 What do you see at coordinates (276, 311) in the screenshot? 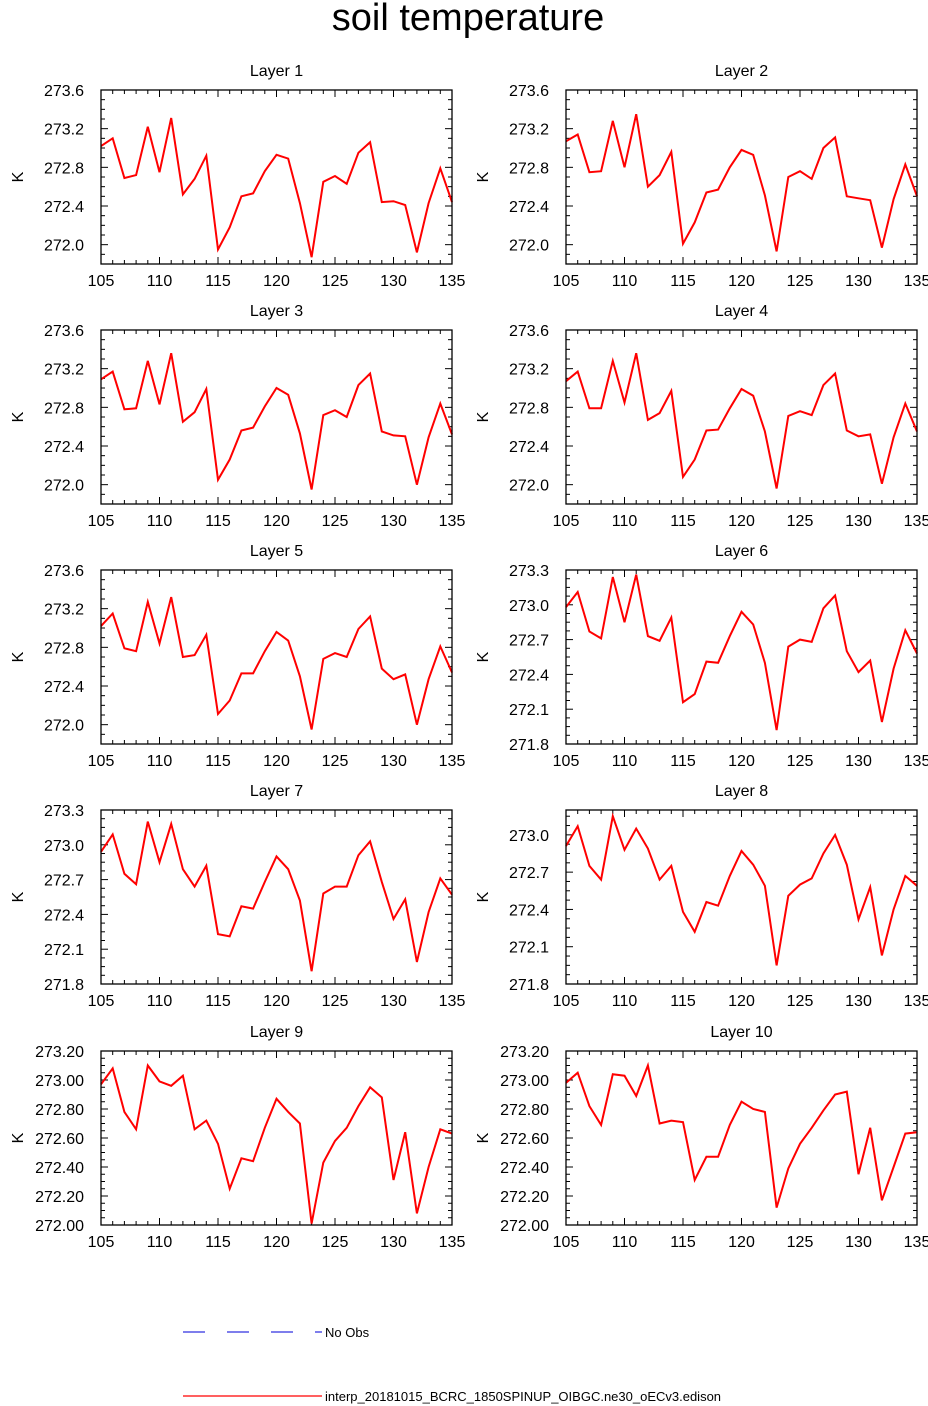
I see `panel-title: Layer 3` at bounding box center [276, 311].